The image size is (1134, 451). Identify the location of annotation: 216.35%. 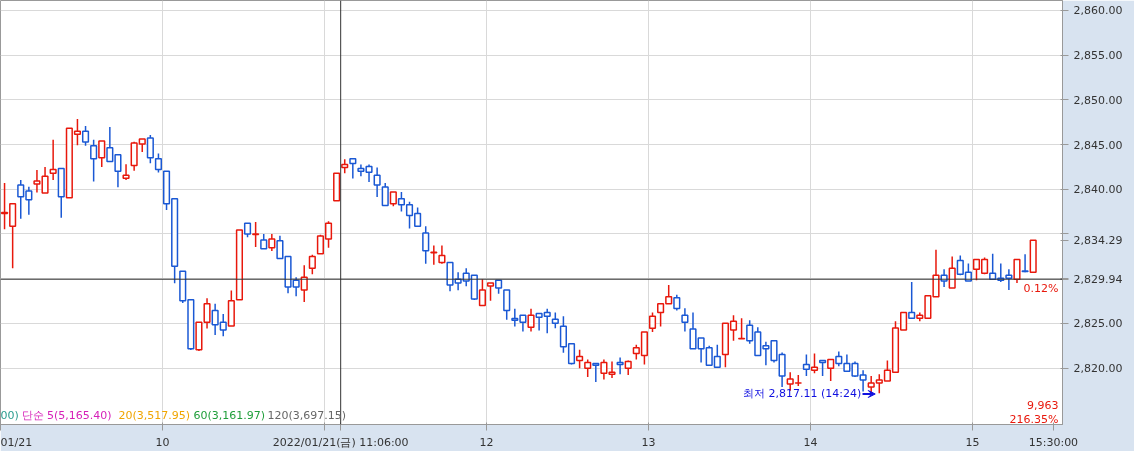
(1034, 419).